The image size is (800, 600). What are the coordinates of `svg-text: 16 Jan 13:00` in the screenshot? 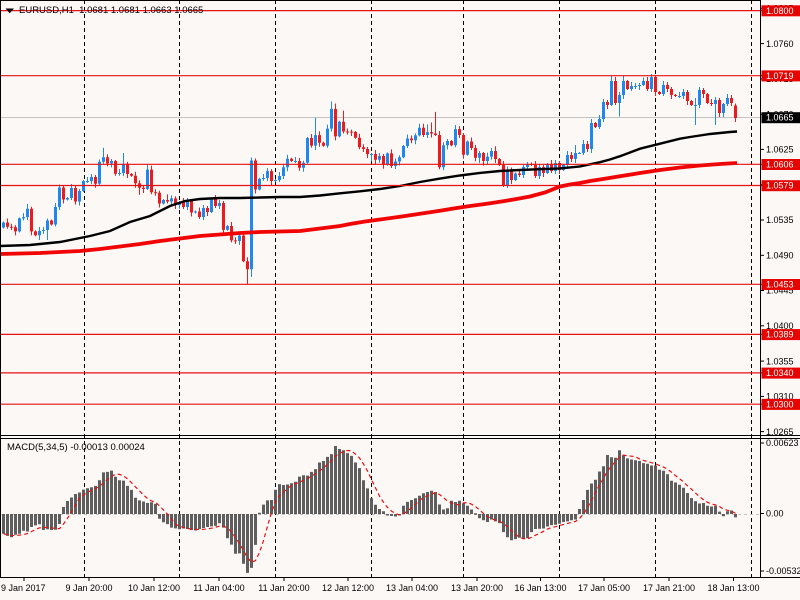 It's located at (540, 588).